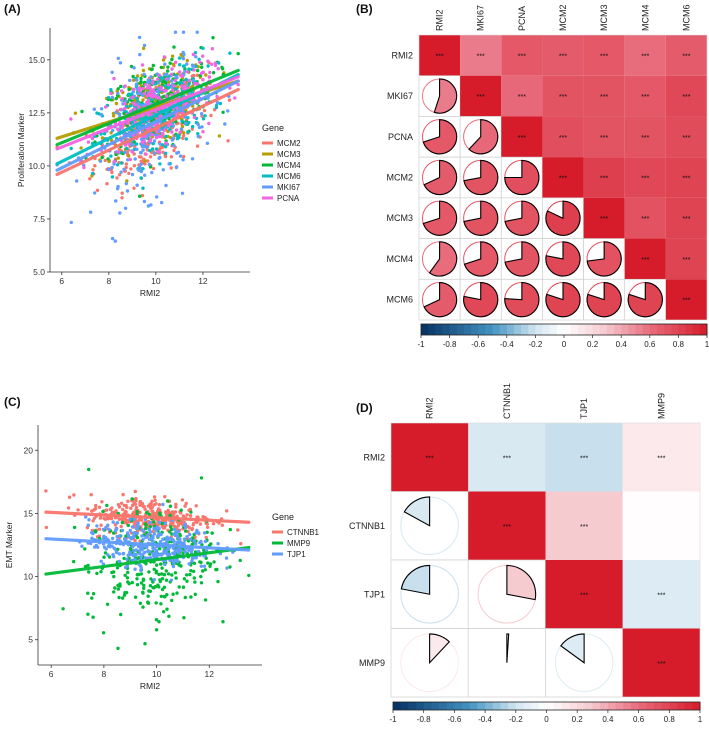 This screenshot has height=730, width=709. Describe the element at coordinates (393, 719) in the screenshot. I see `colorbar-tick-label: -1` at that location.